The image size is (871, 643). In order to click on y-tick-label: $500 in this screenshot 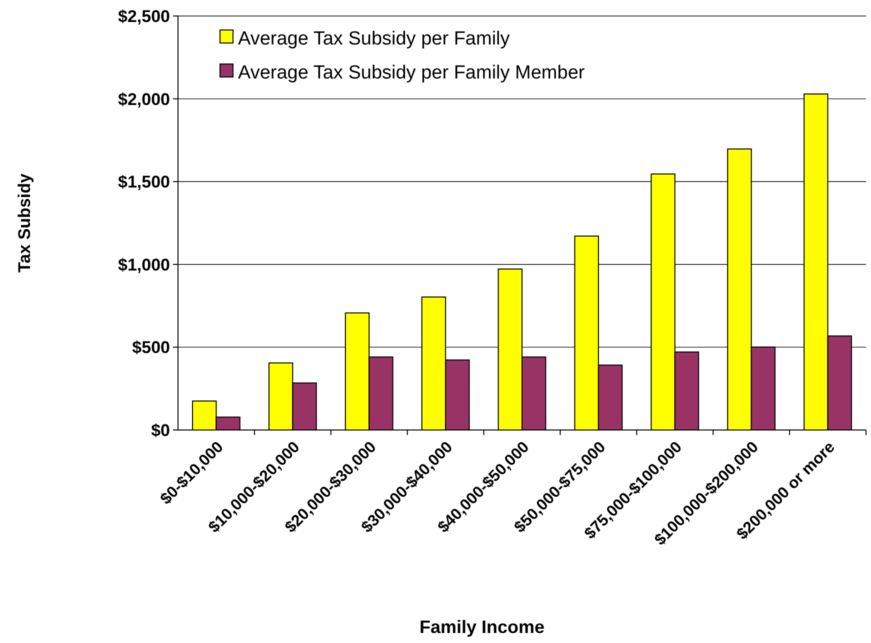, I will do `click(151, 348)`.